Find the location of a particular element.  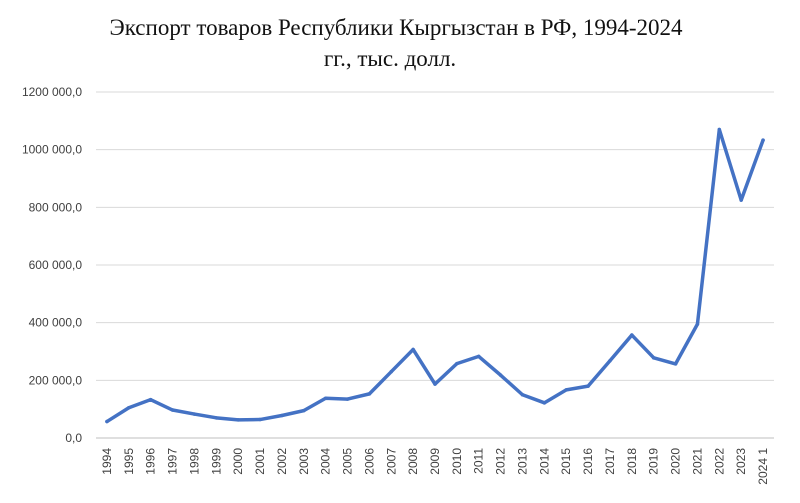

x-tick-label: 2004 is located at coordinates (326, 461).